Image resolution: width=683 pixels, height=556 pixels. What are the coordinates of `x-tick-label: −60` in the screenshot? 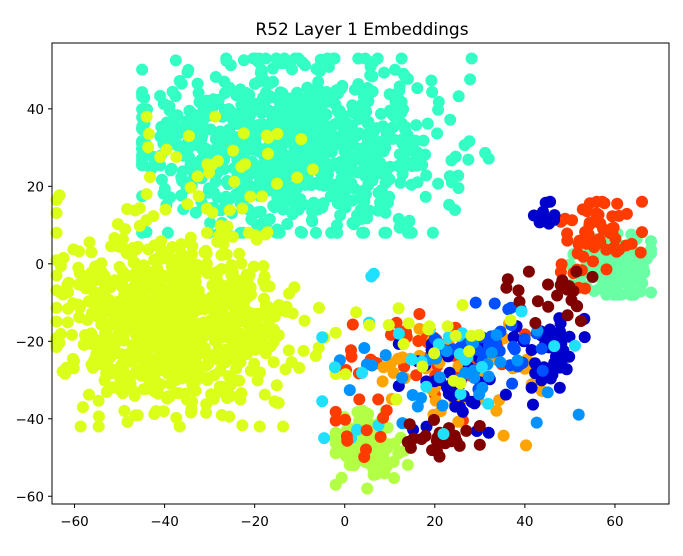 It's located at (74, 522).